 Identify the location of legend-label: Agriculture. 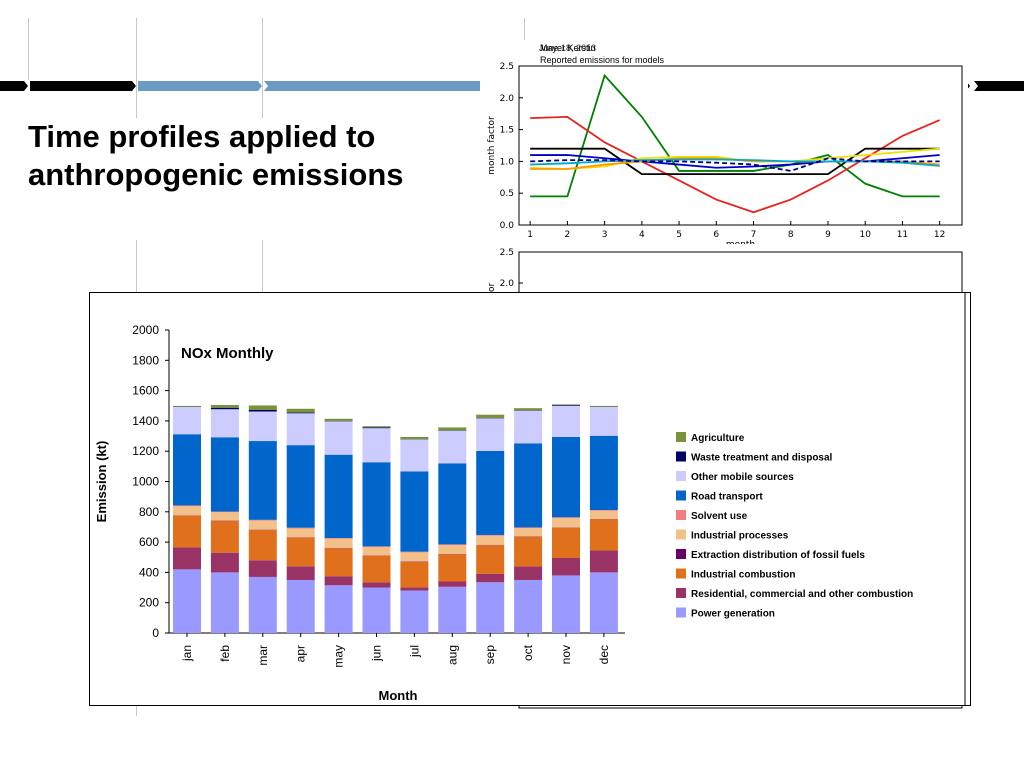
(718, 438).